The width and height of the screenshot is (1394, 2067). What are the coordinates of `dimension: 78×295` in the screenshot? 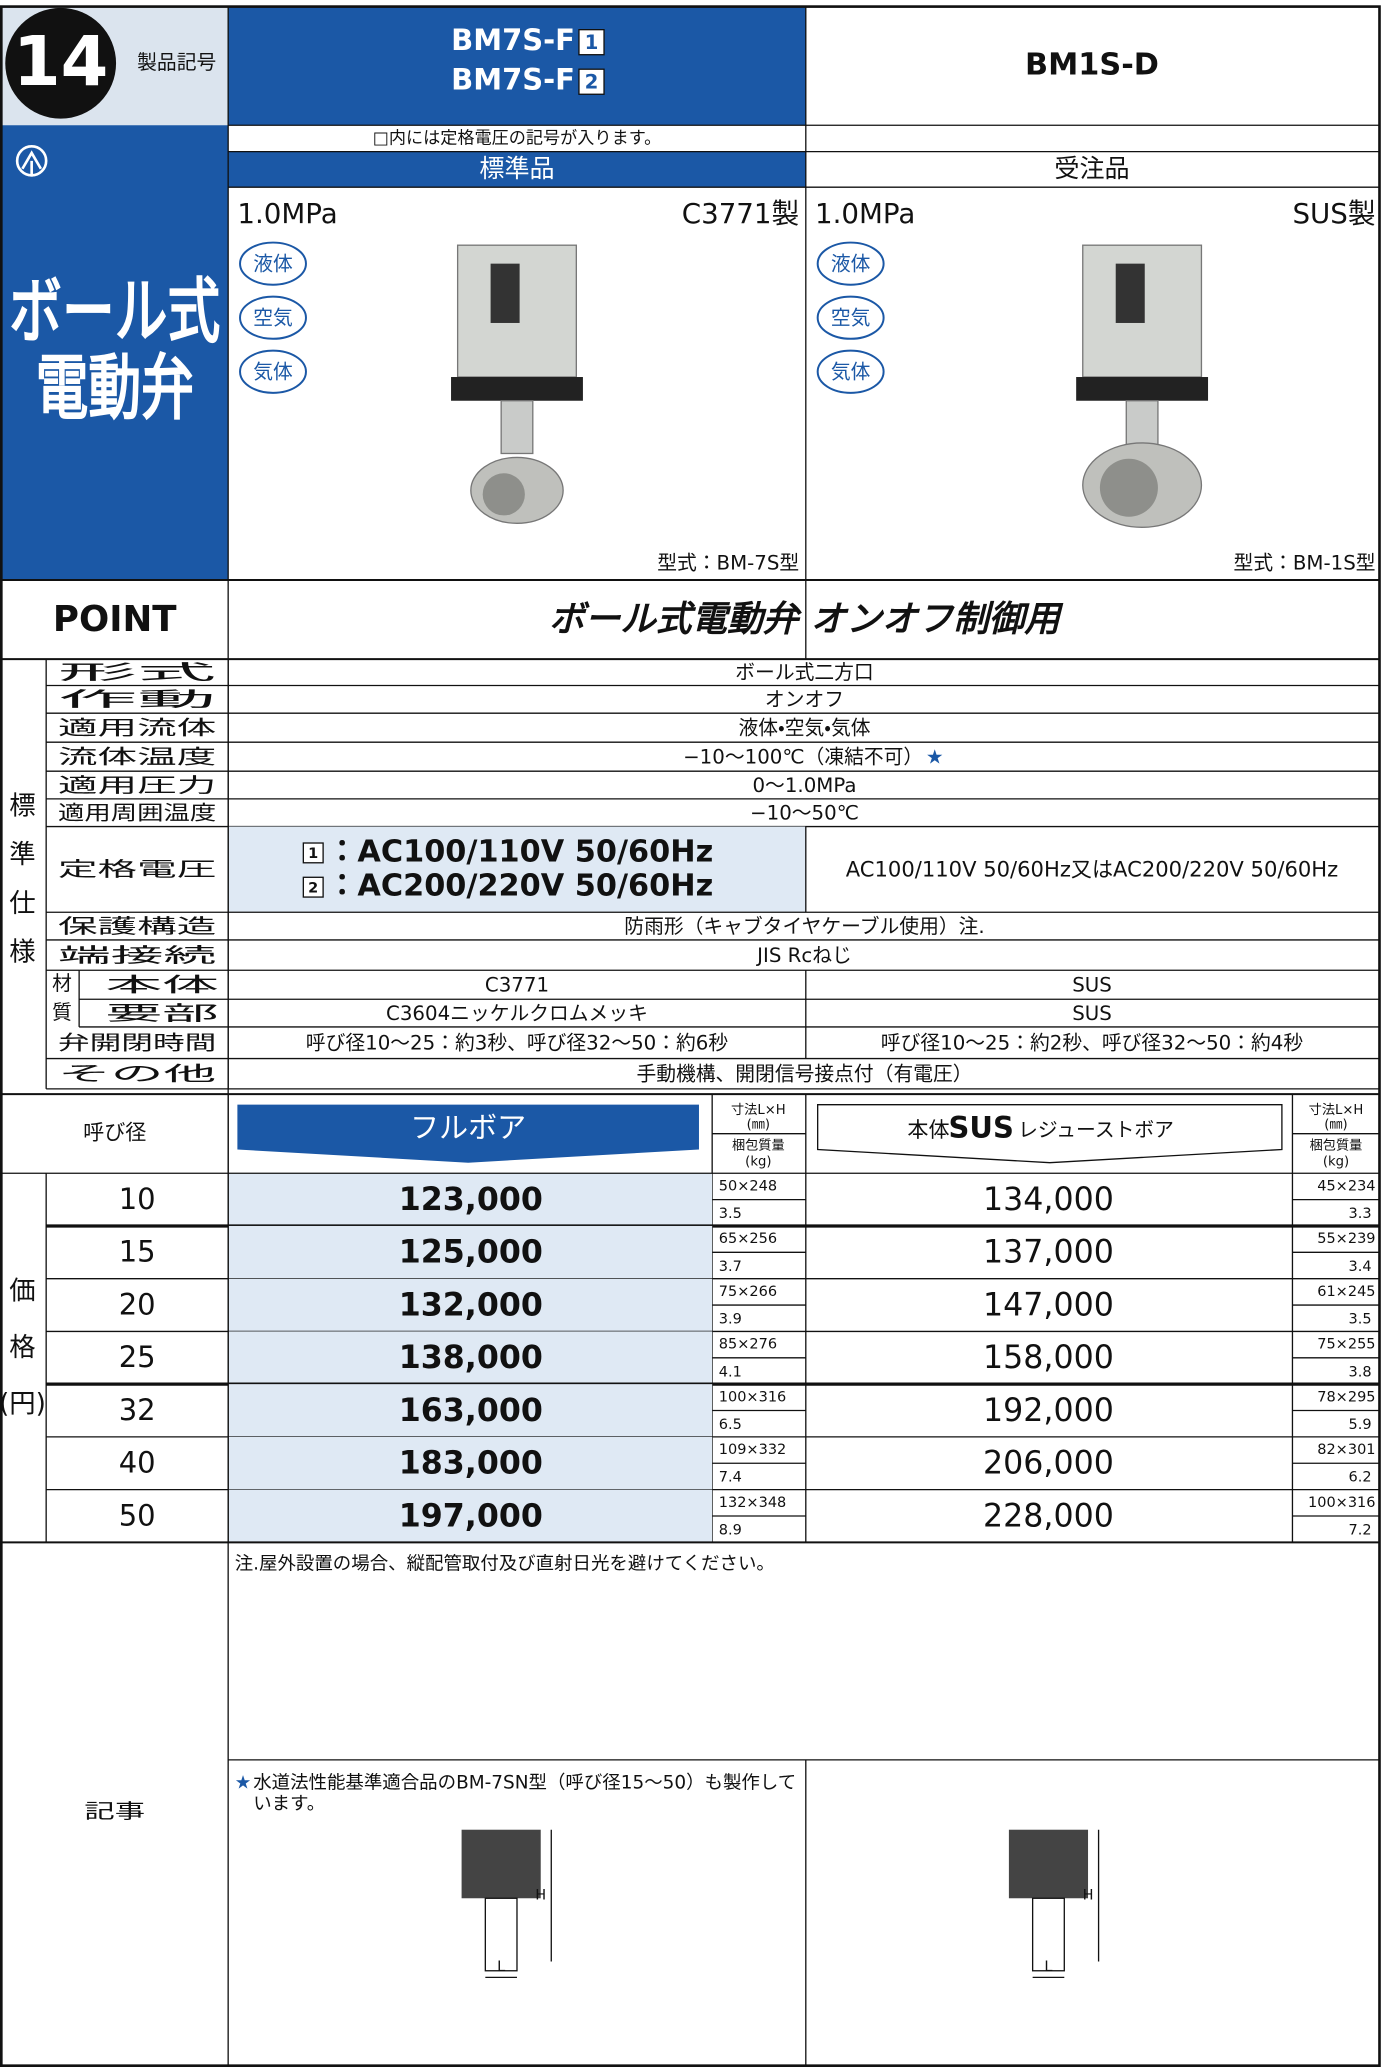 It's located at (1346, 1397).